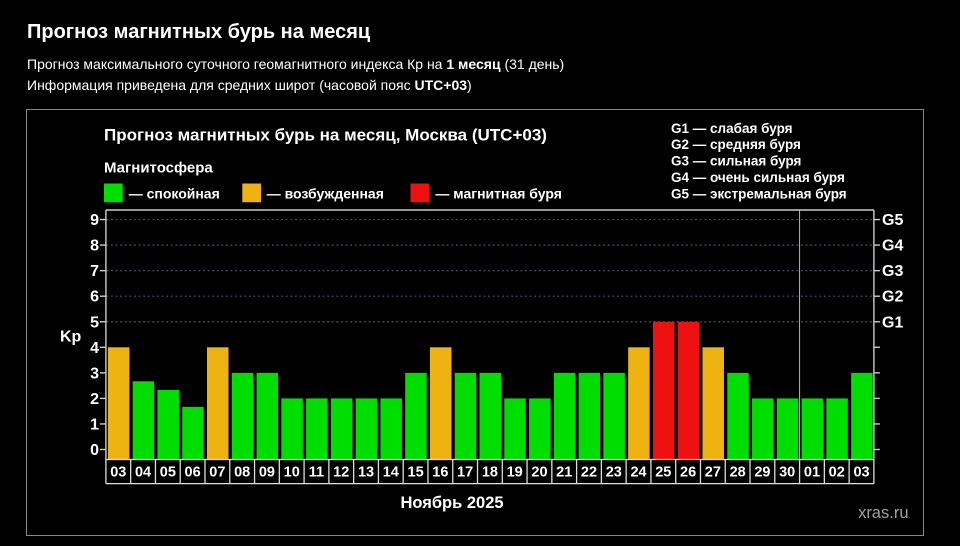 This screenshot has height=546, width=960. I want to click on svg-text: 25, so click(663, 473).